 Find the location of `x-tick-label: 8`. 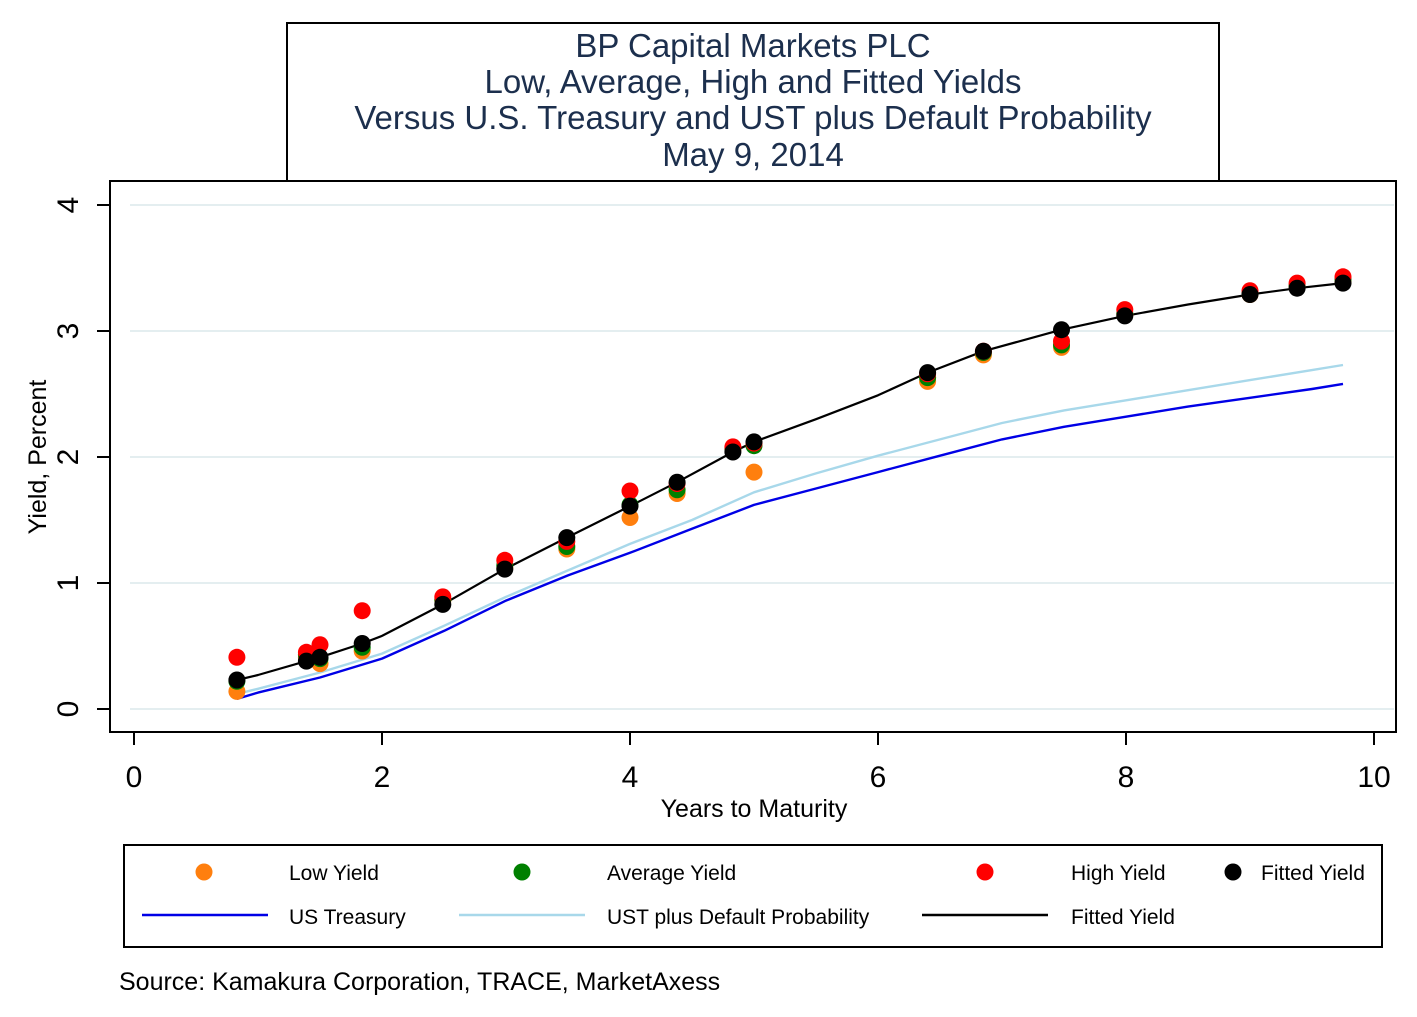

x-tick-label: 8 is located at coordinates (1126, 777).